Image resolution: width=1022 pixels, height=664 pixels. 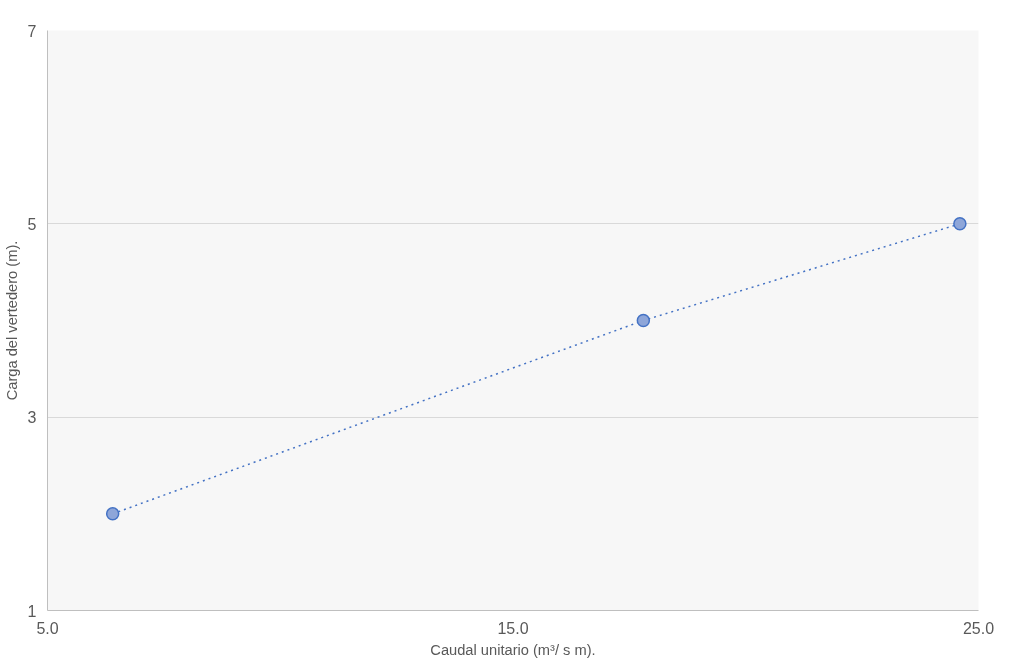 I want to click on y-tick-label: 1, so click(x=32, y=611).